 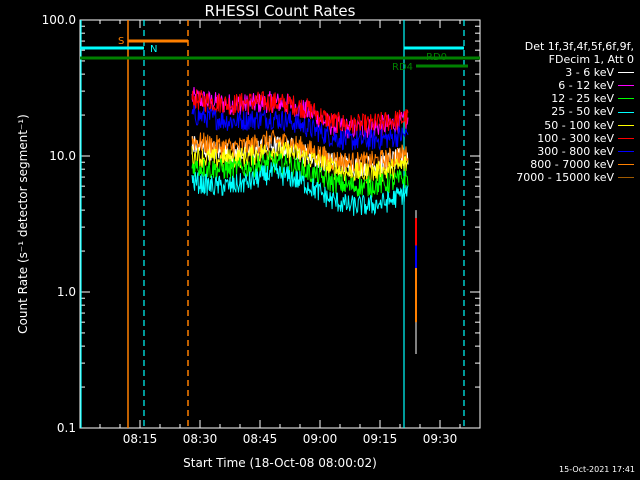 I want to click on legend-label: 12 - 25 keV, so click(x=582, y=99).